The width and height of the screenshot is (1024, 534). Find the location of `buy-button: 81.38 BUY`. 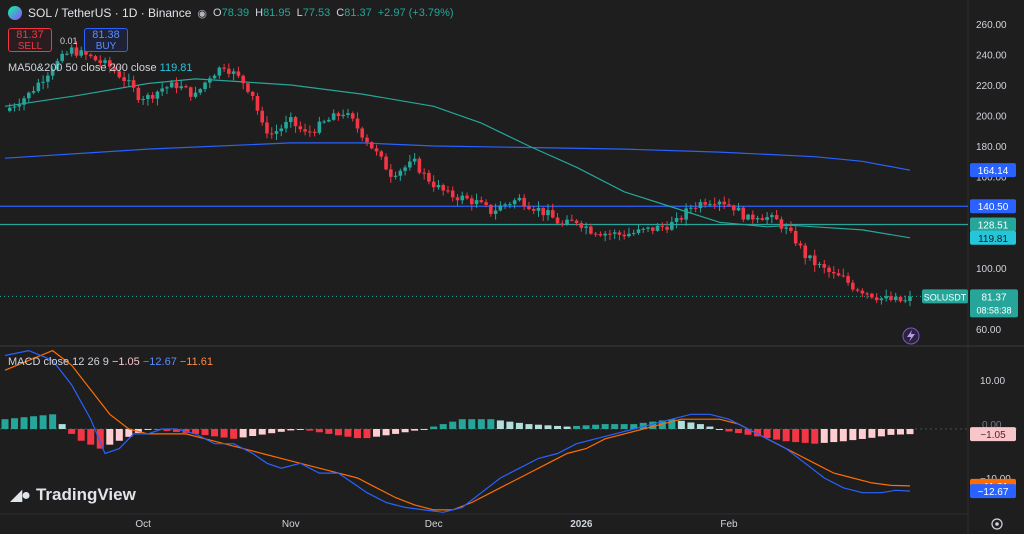

buy-button: 81.38 BUY is located at coordinates (106, 40).